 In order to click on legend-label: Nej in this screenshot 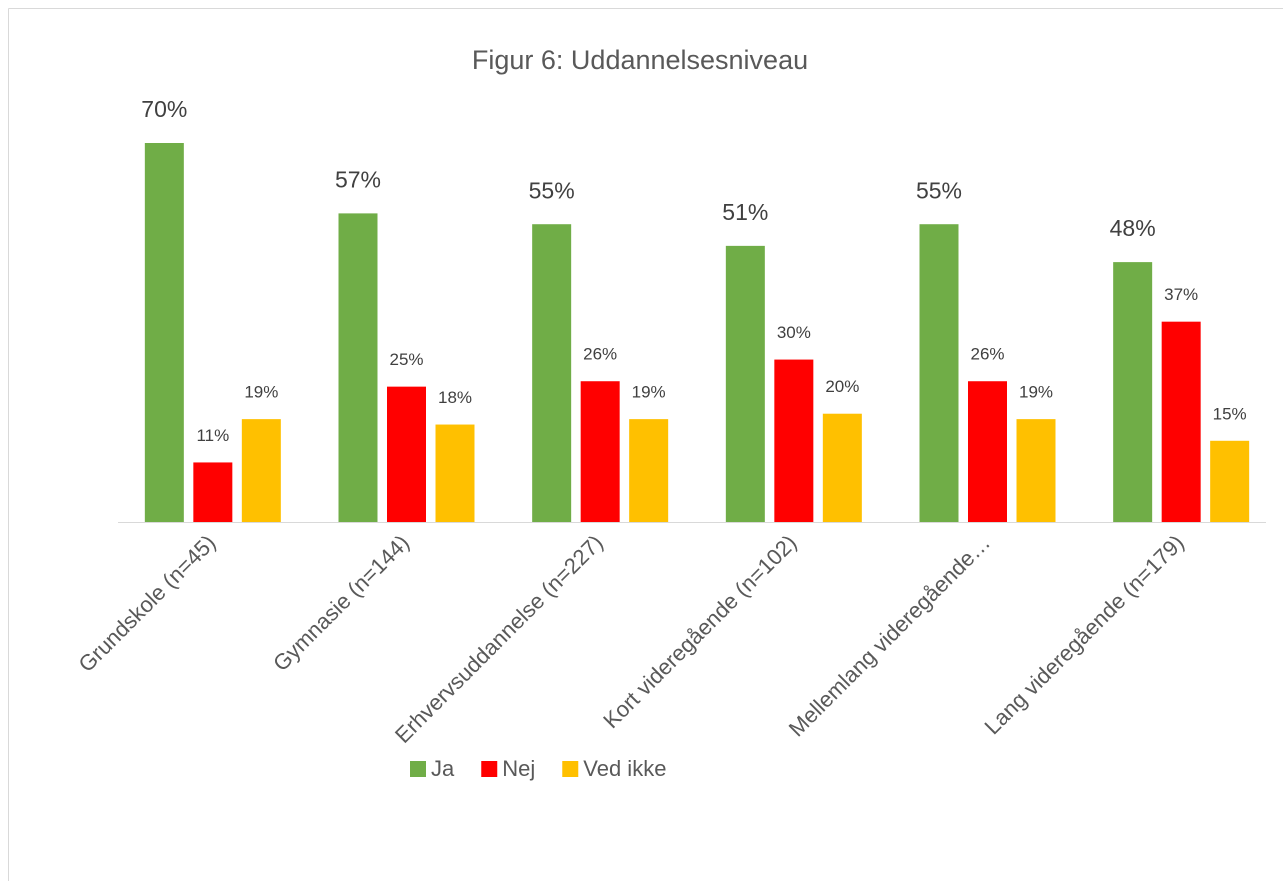, I will do `click(518, 768)`.